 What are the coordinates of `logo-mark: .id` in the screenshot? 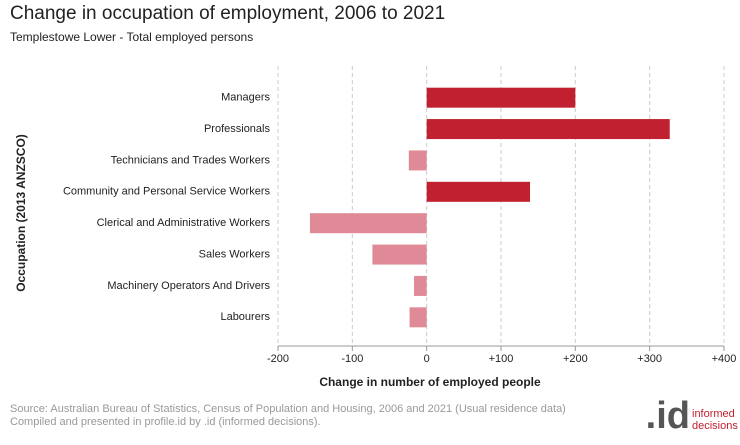 It's located at (668, 416).